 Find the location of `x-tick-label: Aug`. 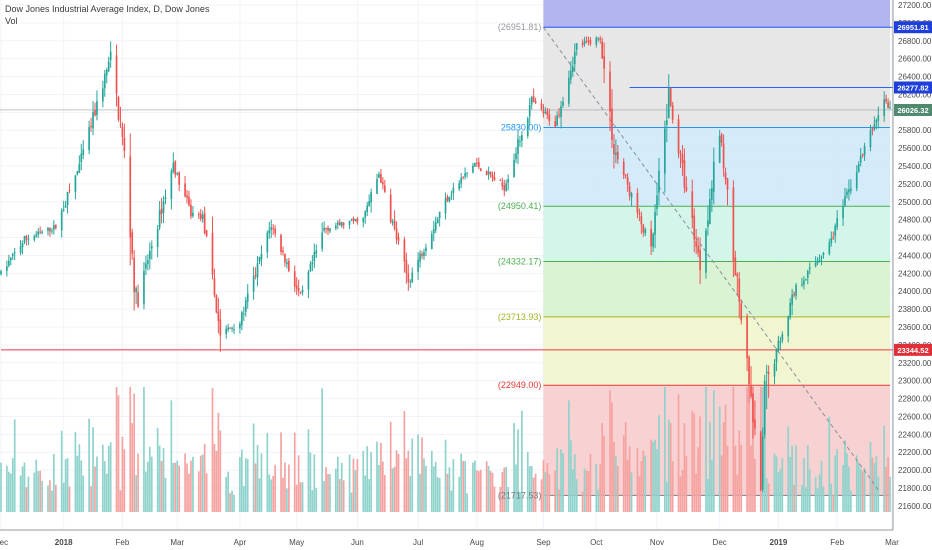

x-tick-label: Aug is located at coordinates (477, 542).